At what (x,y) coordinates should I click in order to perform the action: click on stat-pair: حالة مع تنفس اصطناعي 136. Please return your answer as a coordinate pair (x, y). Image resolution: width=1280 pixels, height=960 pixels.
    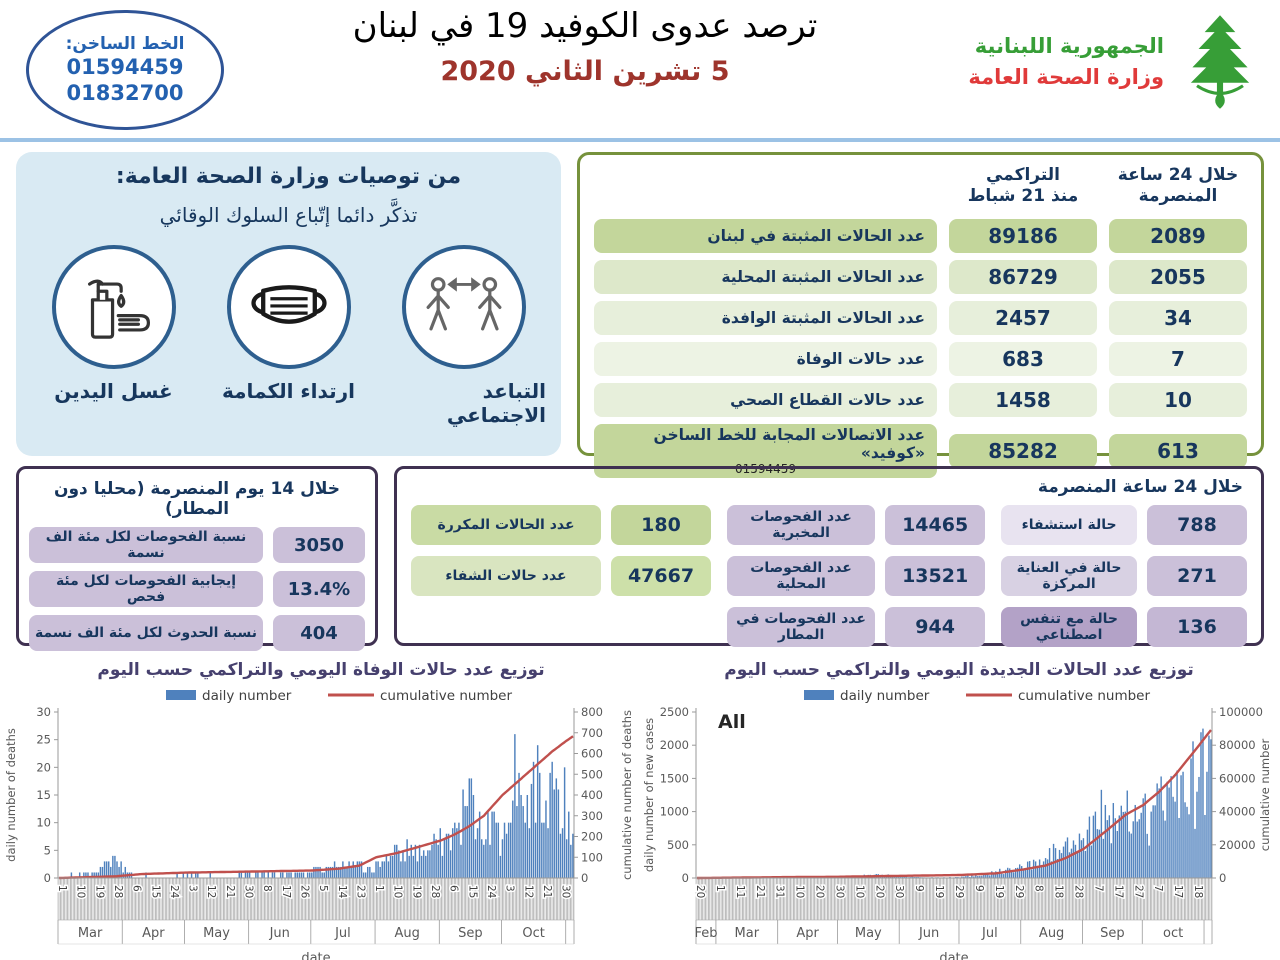
    Looking at the image, I should click on (1124, 627).